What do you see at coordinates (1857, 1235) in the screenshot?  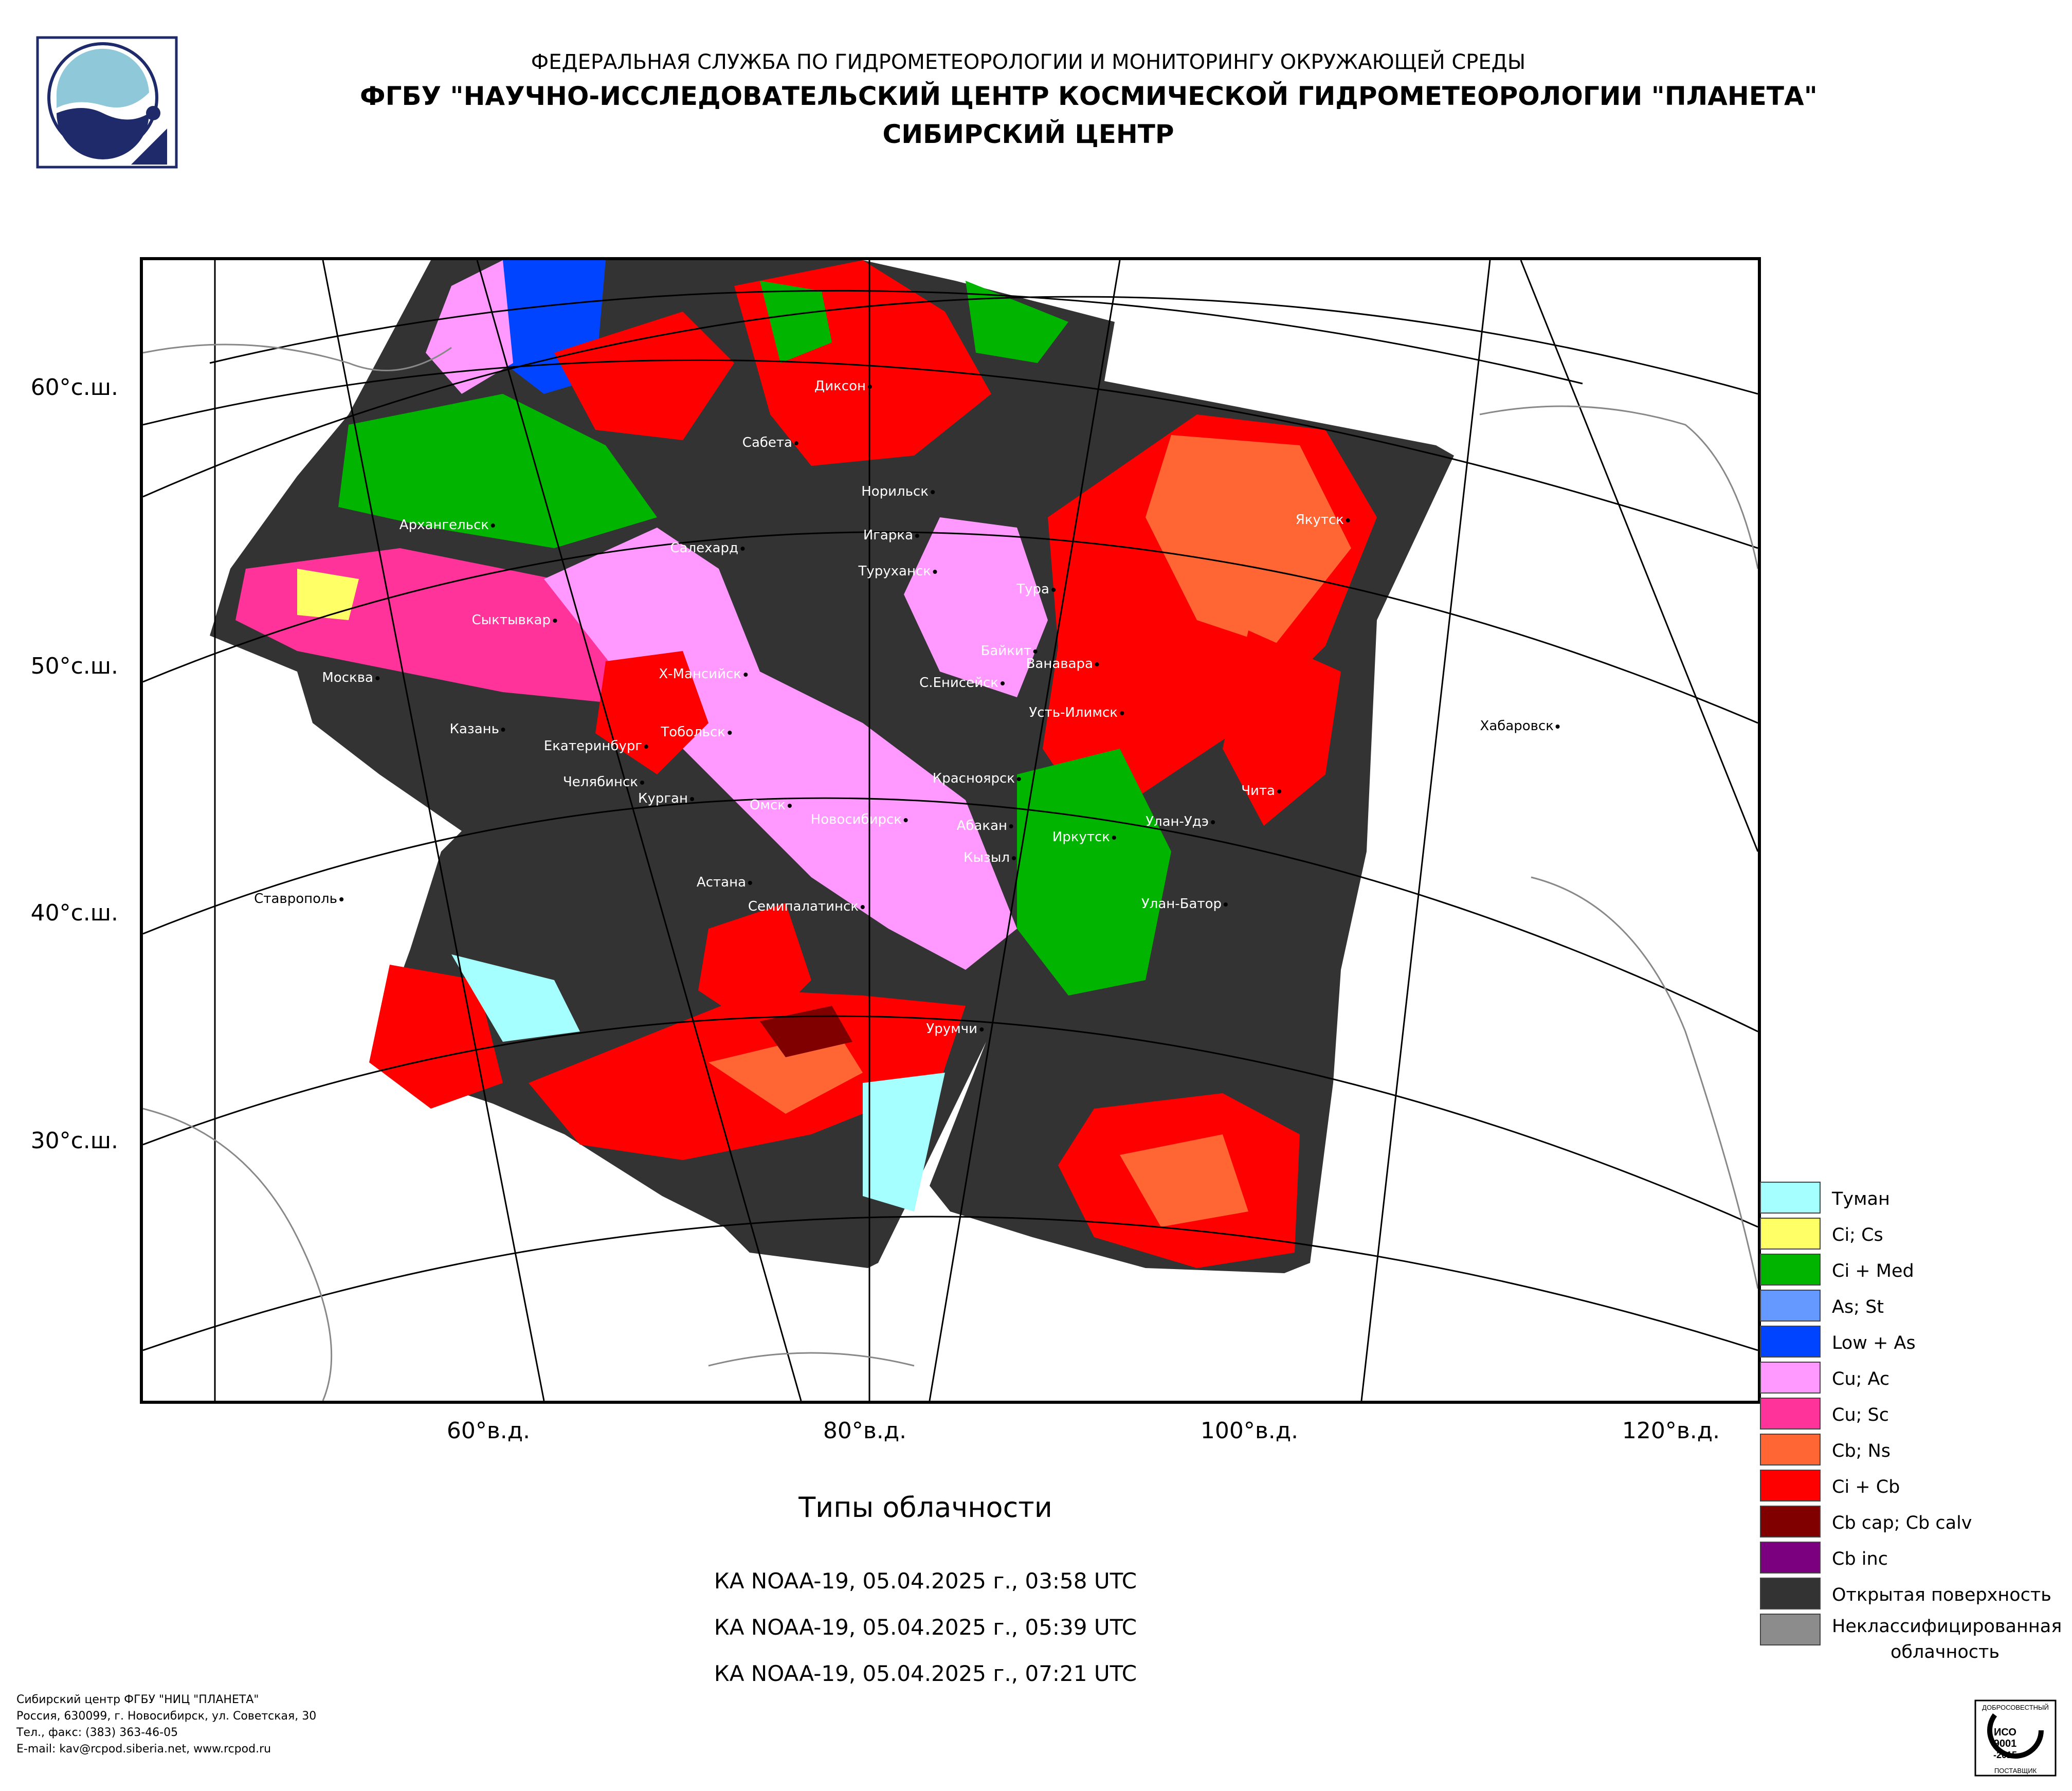 I see `legend-label: Ci; Cs` at bounding box center [1857, 1235].